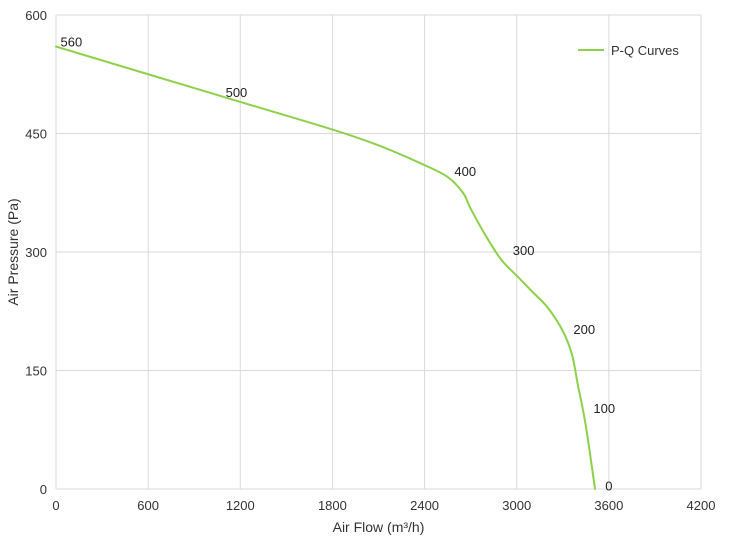 The image size is (732, 545). I want to click on legend: P-Q Curves, so click(628, 50).